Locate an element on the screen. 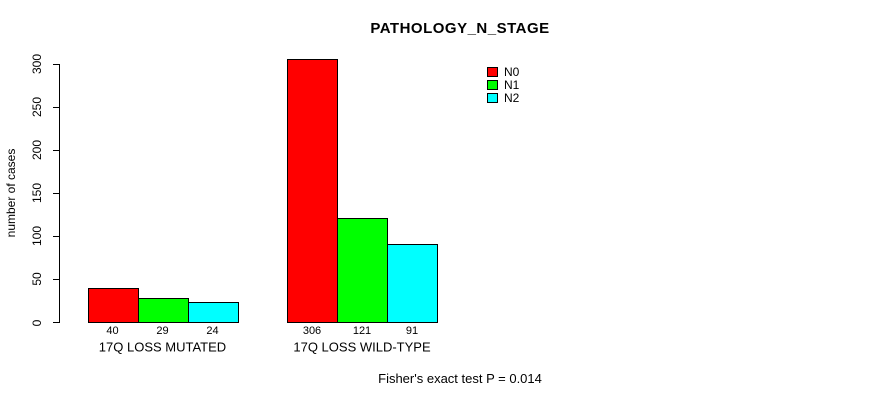 This screenshot has width=890, height=400. footnote: Fisher's exact test P = 0.014 is located at coordinates (460, 378).